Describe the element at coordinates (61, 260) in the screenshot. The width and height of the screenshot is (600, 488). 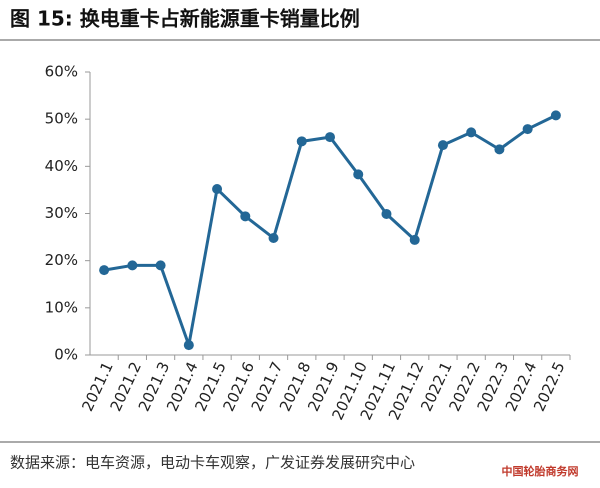
I see `y-tick-label: 20%` at that location.